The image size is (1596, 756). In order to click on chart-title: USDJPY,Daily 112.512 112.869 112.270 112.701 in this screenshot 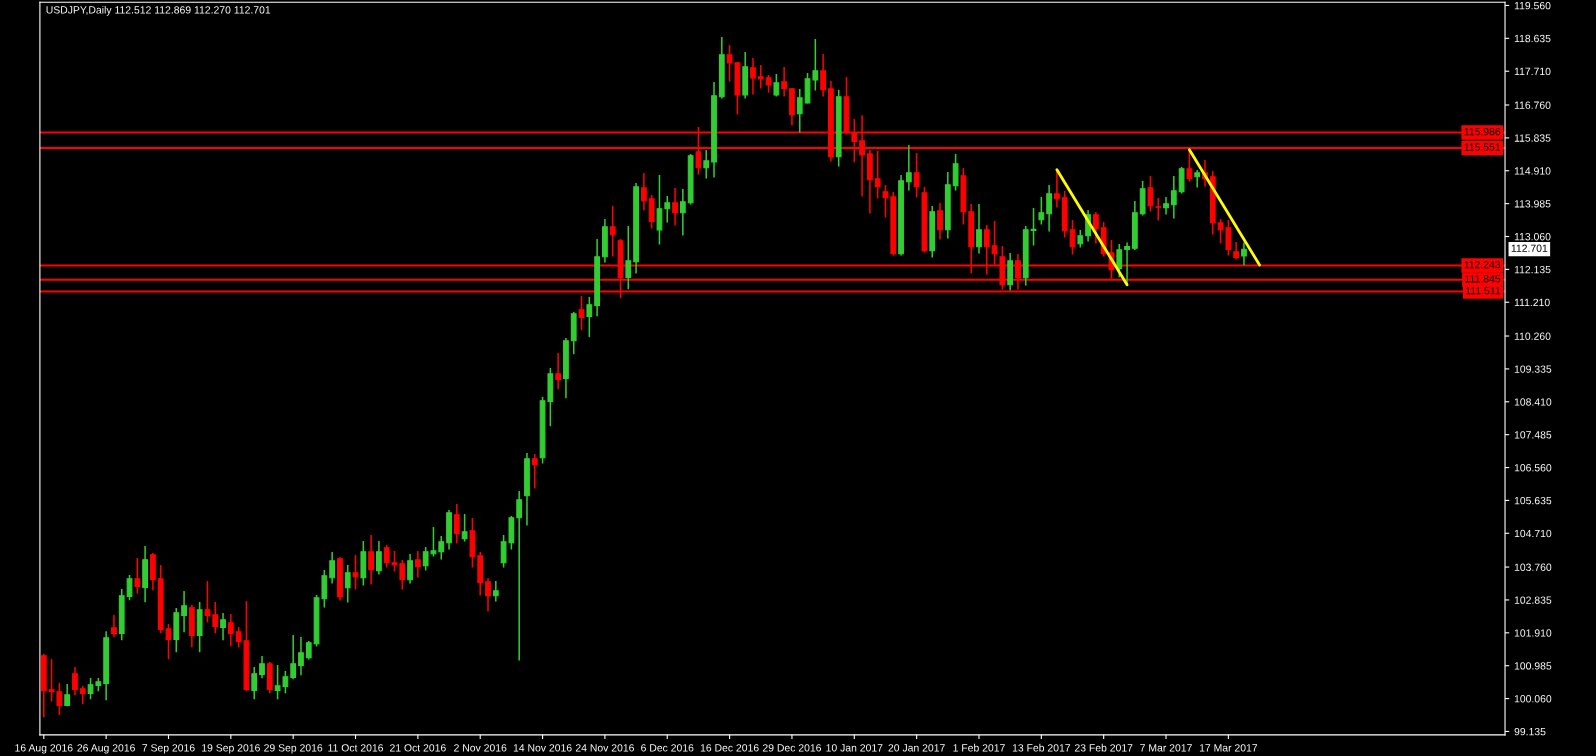, I will do `click(158, 10)`.